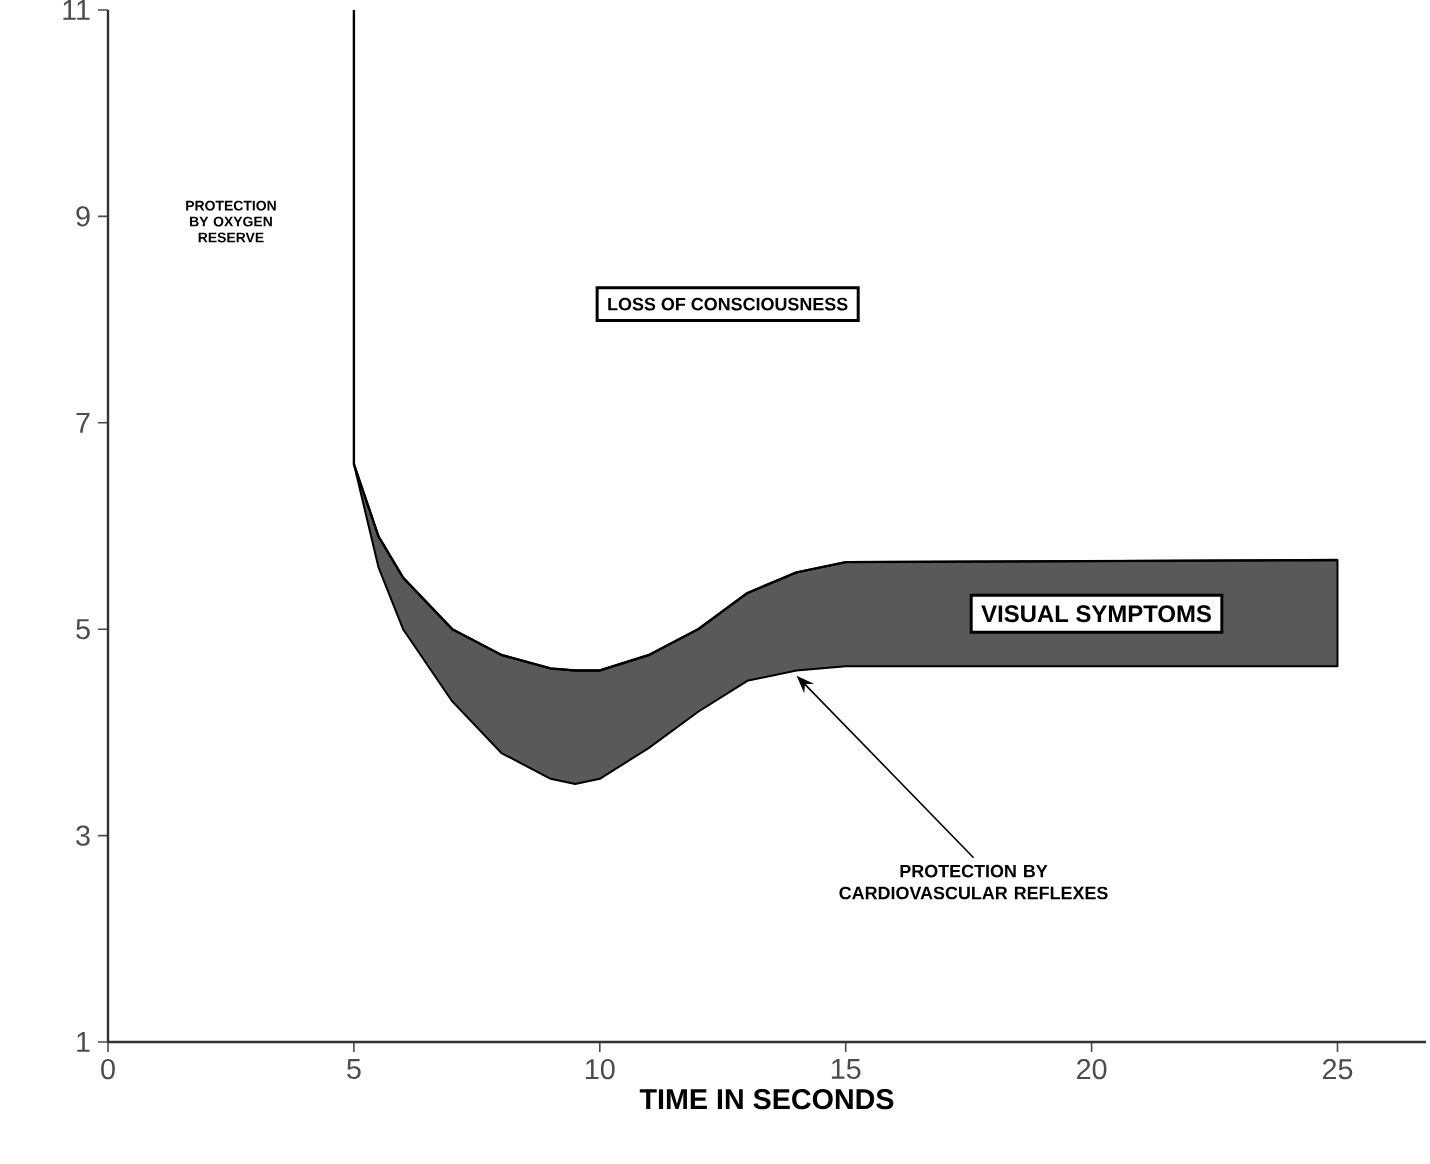  What do you see at coordinates (76, 10) in the screenshot?
I see `y-tick-label: 11` at bounding box center [76, 10].